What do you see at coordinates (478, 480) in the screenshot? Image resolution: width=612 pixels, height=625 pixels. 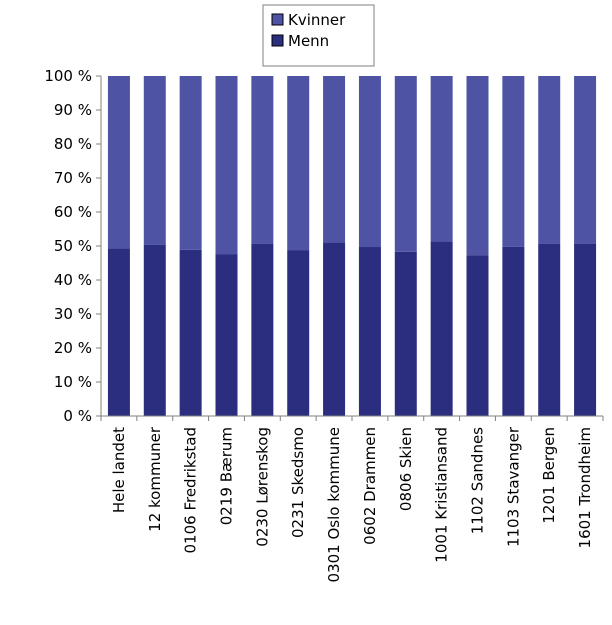 I see `x-category-label: 1102 Sandnes` at bounding box center [478, 480].